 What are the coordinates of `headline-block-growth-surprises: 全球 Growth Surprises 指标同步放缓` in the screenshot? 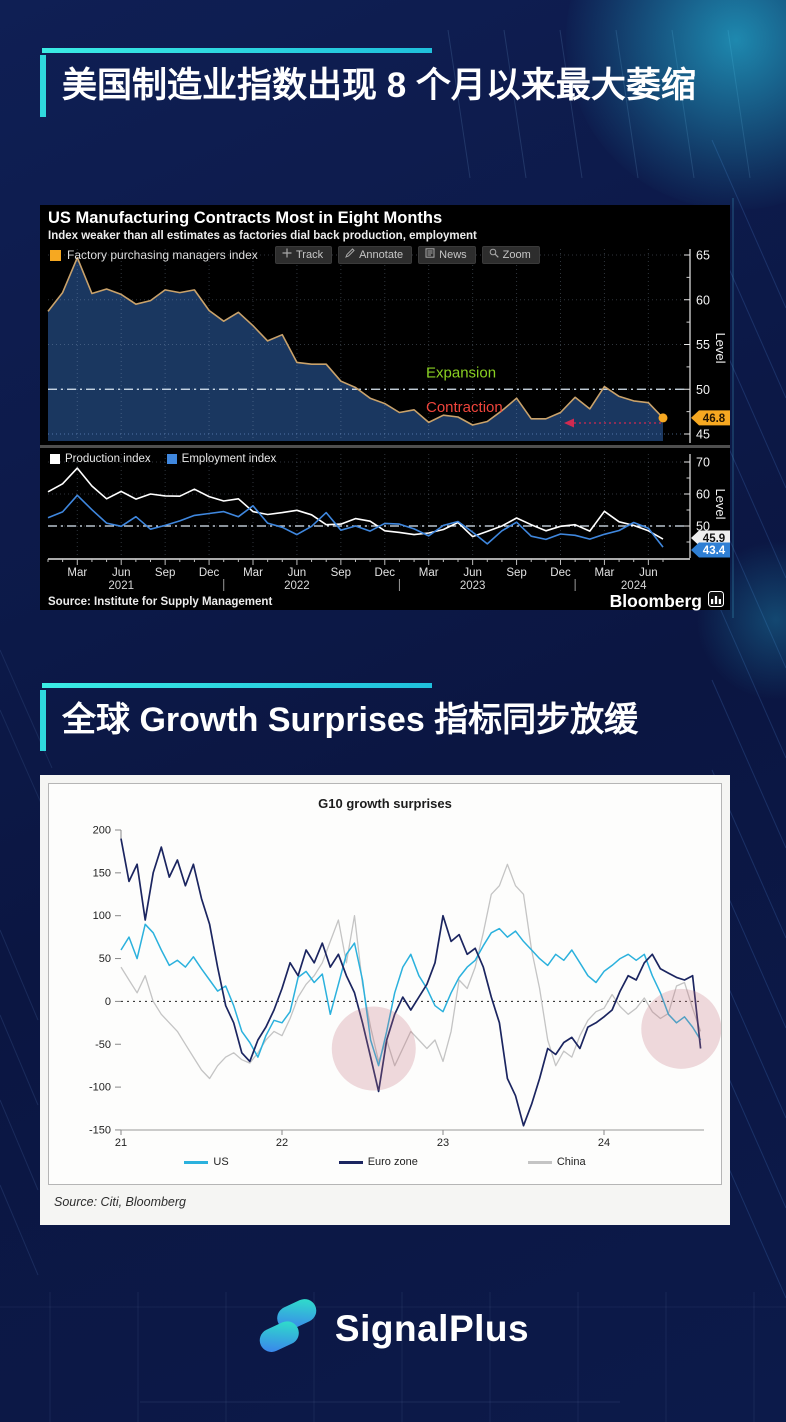 It's located at (390, 717).